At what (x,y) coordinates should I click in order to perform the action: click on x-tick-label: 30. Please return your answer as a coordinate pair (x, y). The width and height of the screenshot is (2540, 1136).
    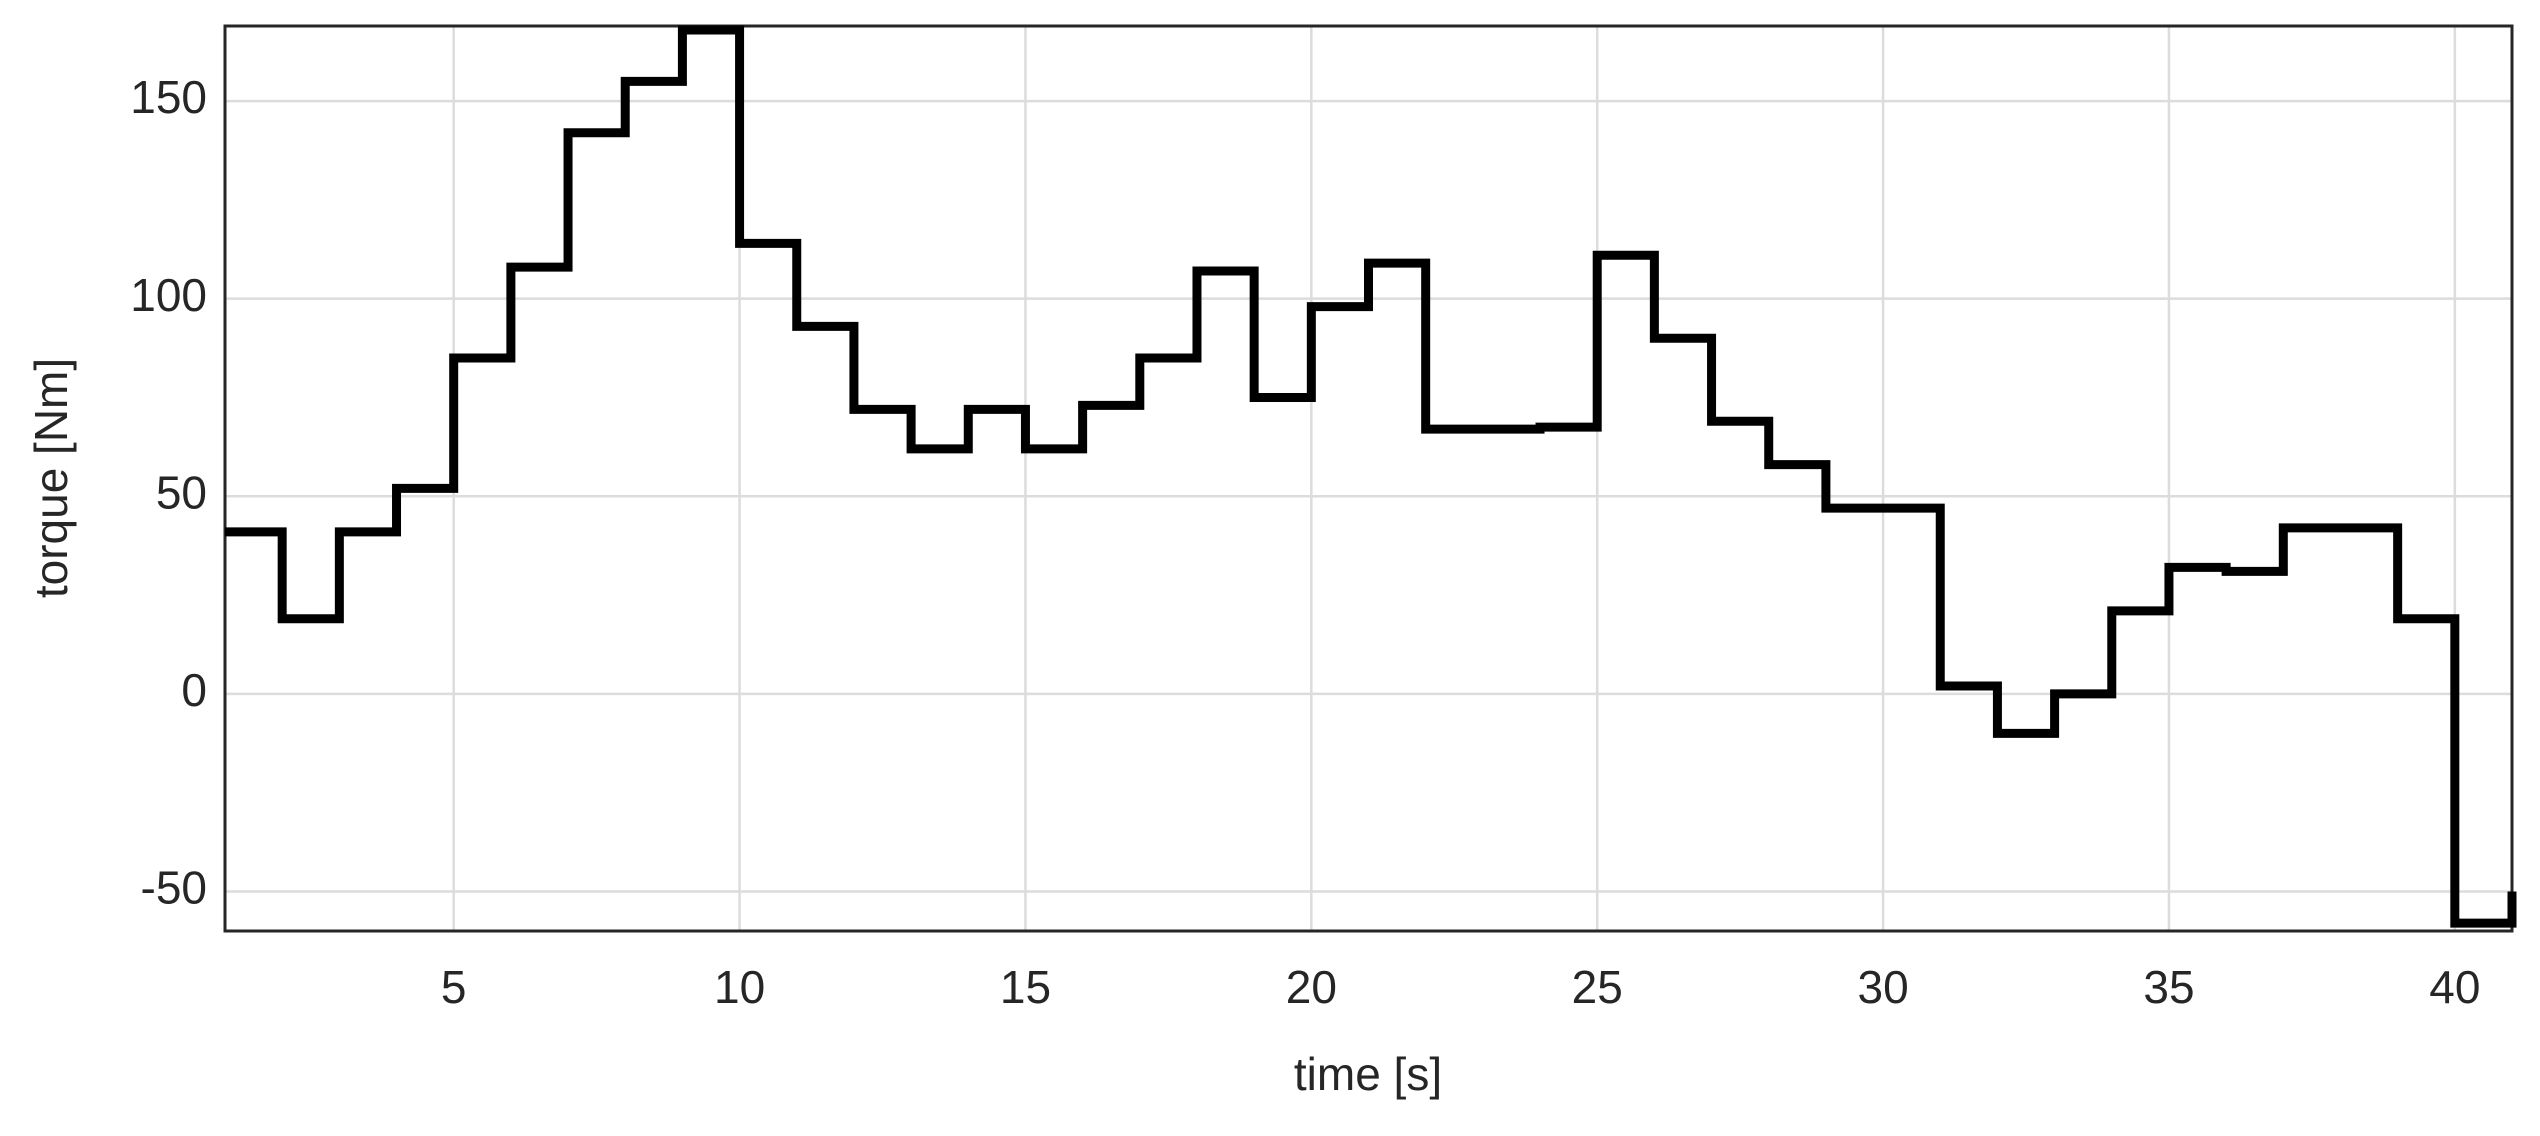
    Looking at the image, I should click on (1882, 987).